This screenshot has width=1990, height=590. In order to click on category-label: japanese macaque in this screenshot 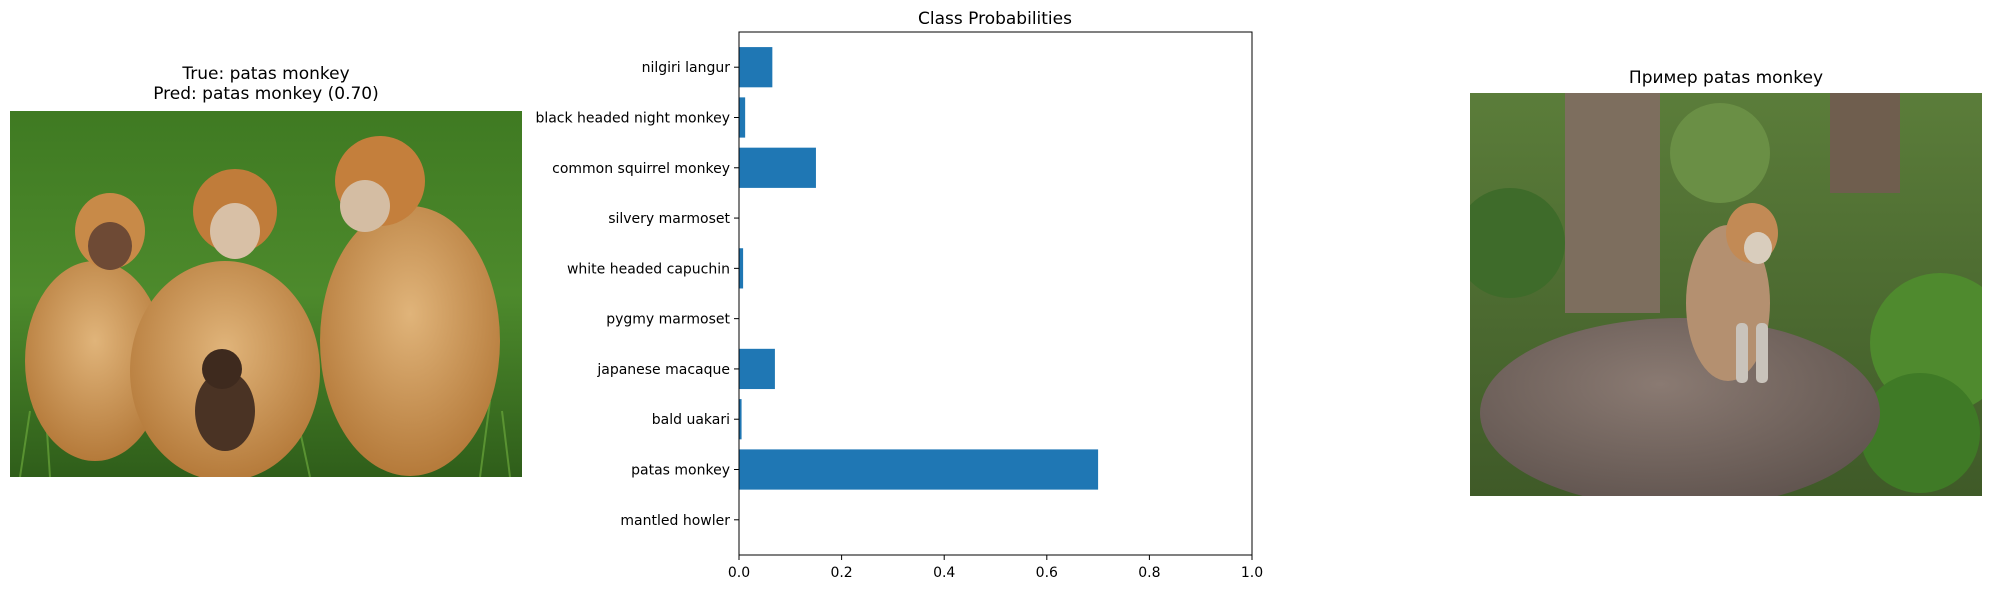, I will do `click(663, 370)`.